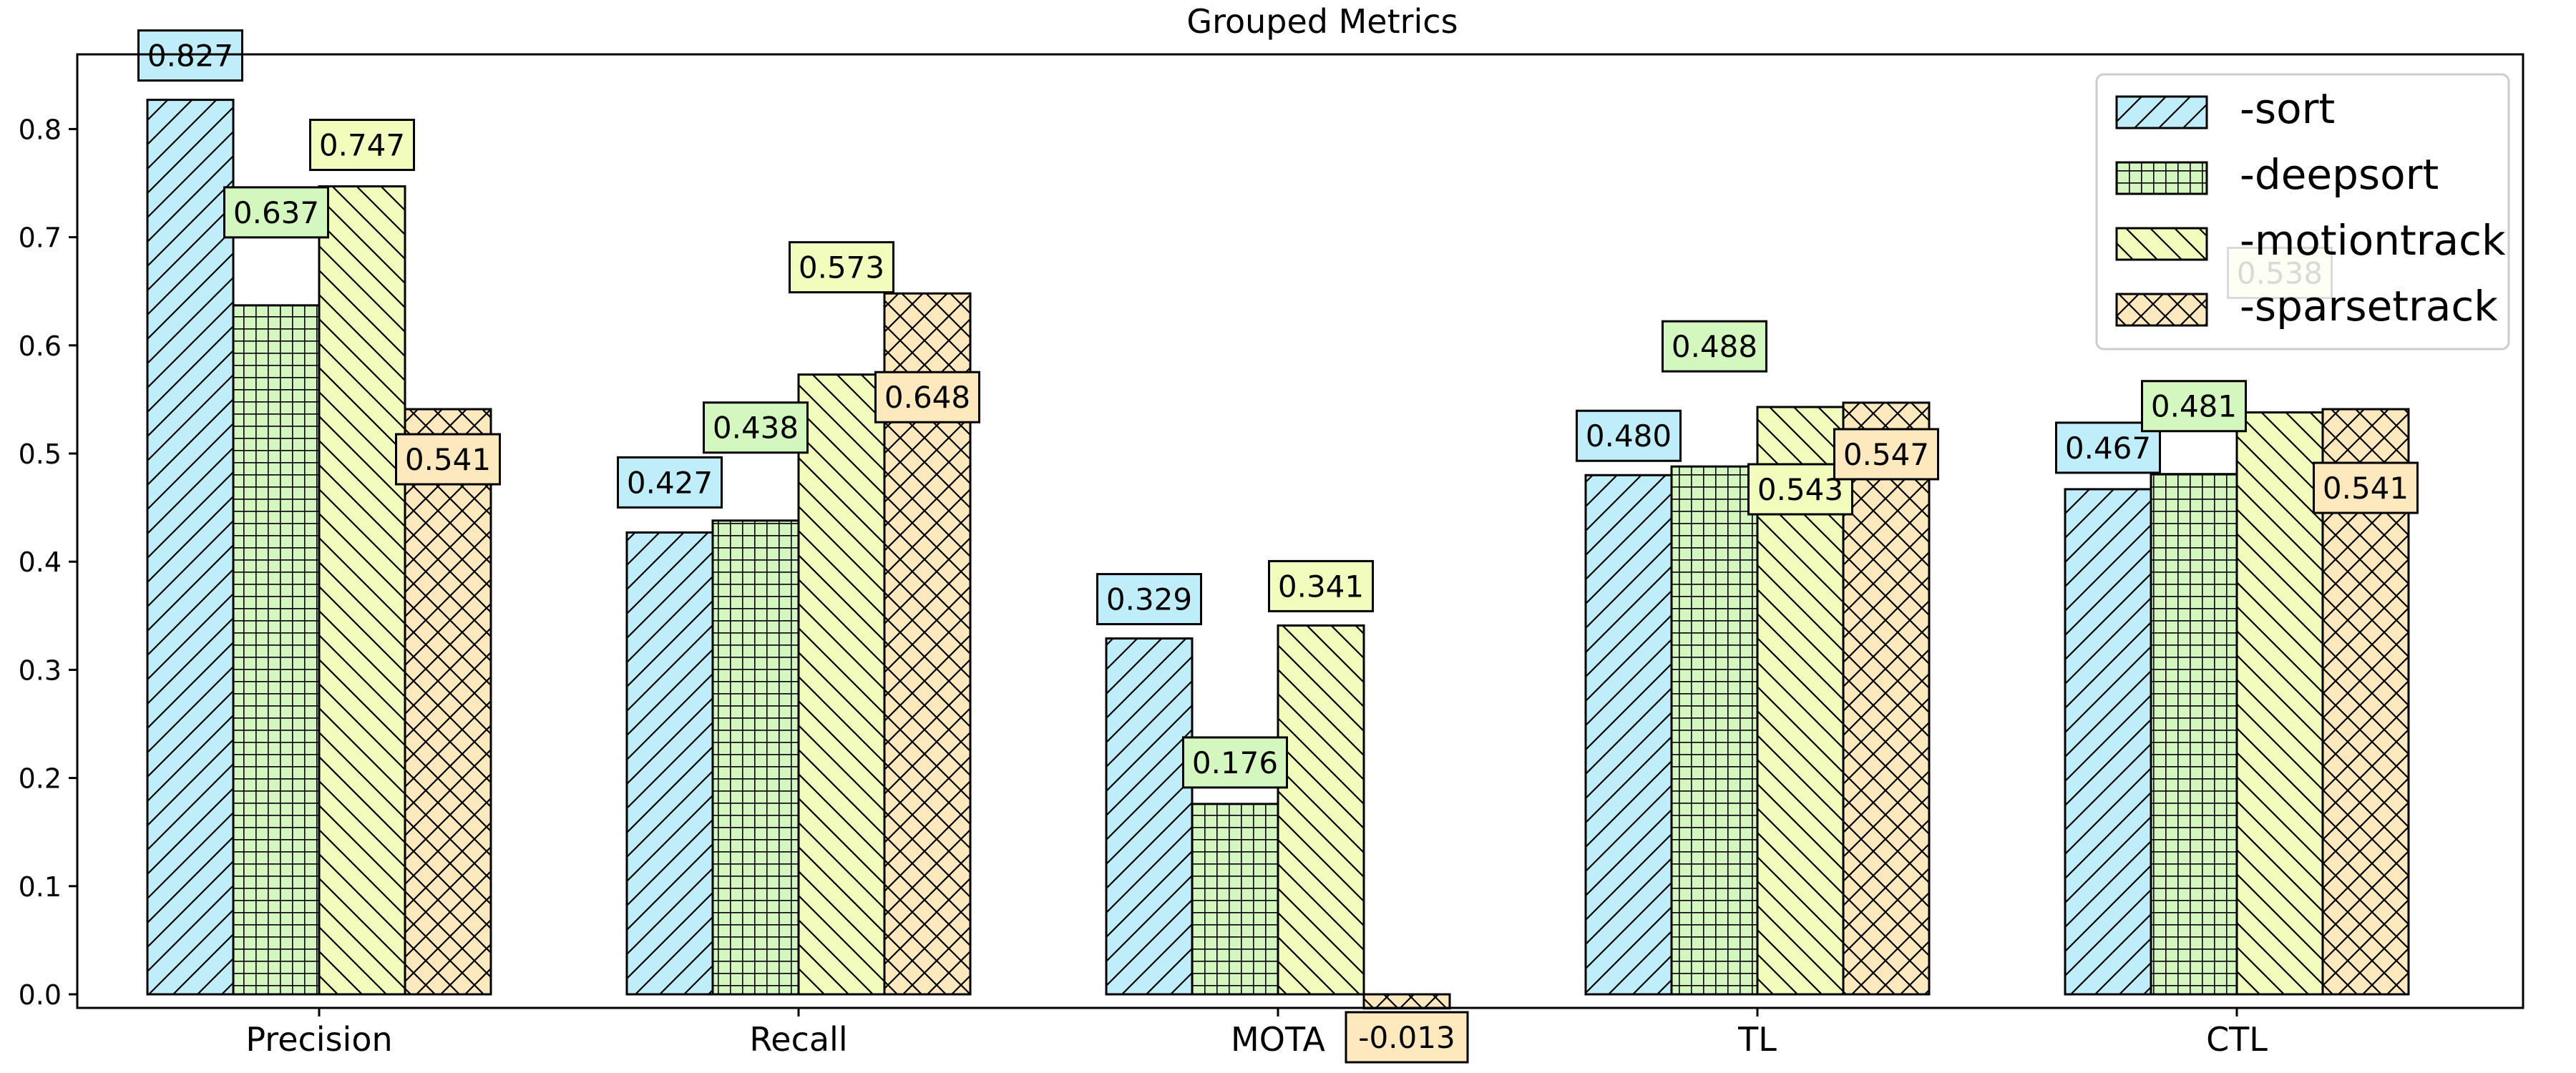 The width and height of the screenshot is (2576, 1073). I want to click on data-label: 0.488, so click(1714, 346).